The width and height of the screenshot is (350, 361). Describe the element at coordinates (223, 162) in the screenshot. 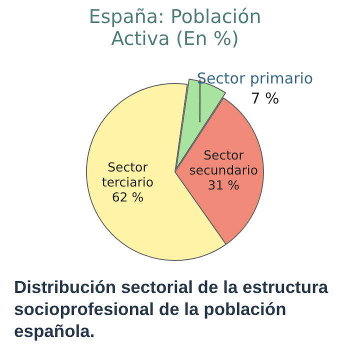

I see `slice-label: Sector secundario` at that location.